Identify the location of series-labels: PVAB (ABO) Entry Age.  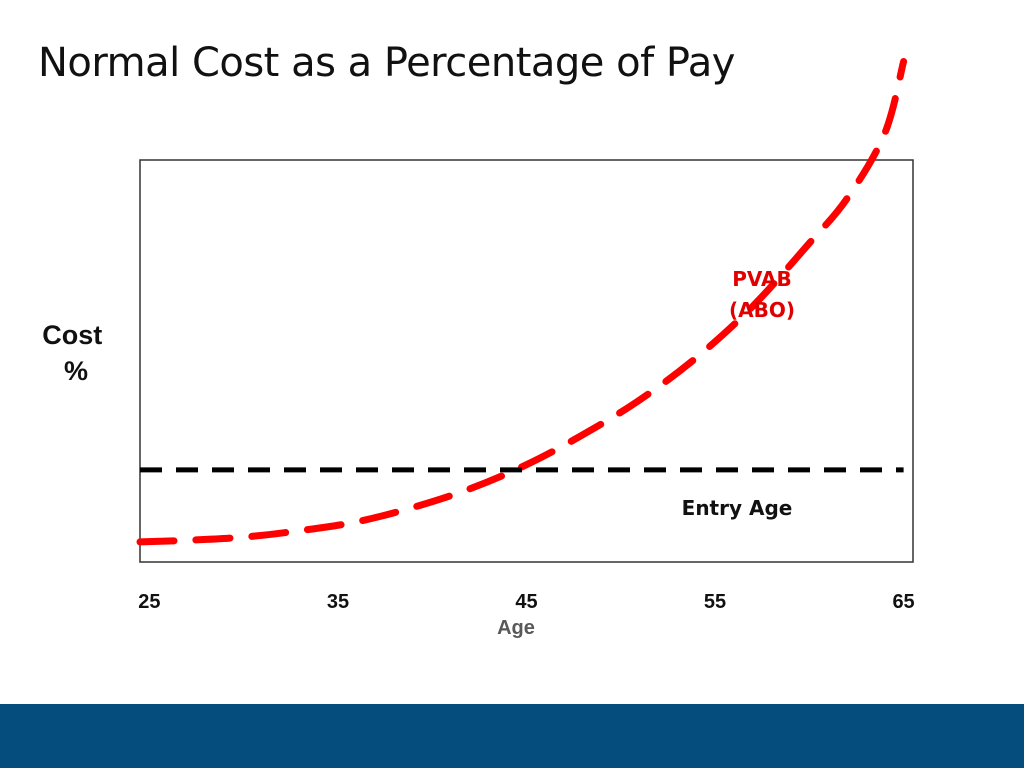
(738, 393).